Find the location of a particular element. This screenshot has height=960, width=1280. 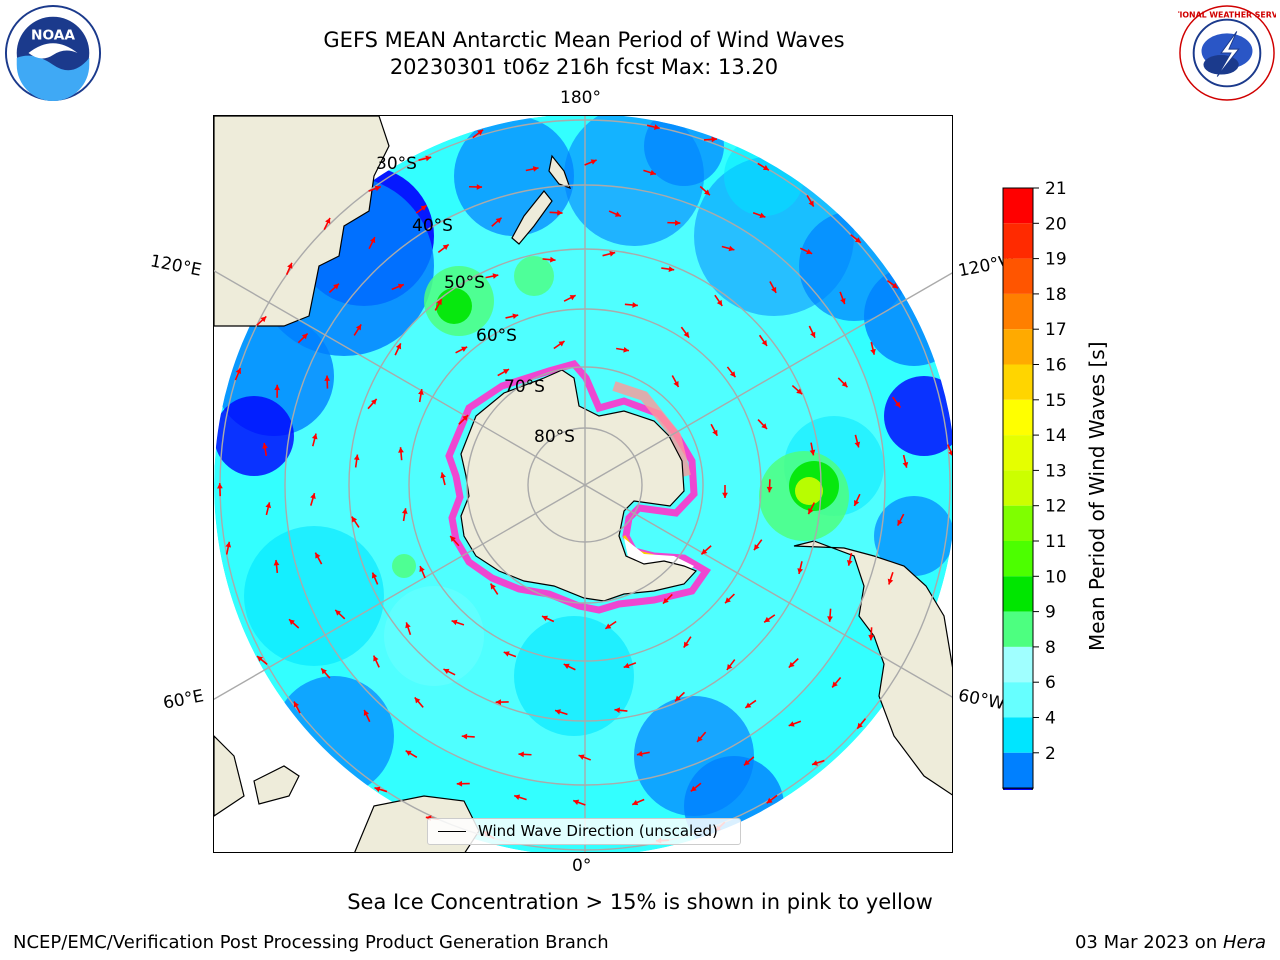

colorbar-tick-label: 16 is located at coordinates (1056, 366).